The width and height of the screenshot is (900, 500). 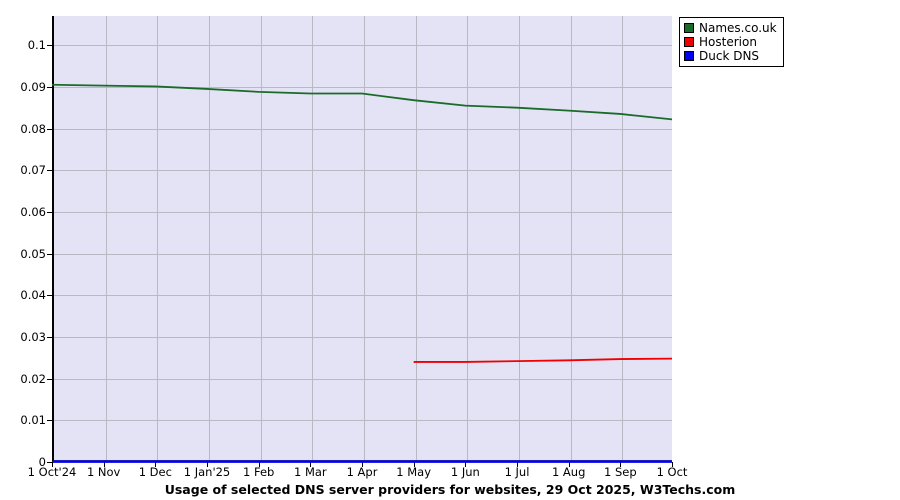 I want to click on x-tick-label: 1 Sep, so click(x=620, y=472).